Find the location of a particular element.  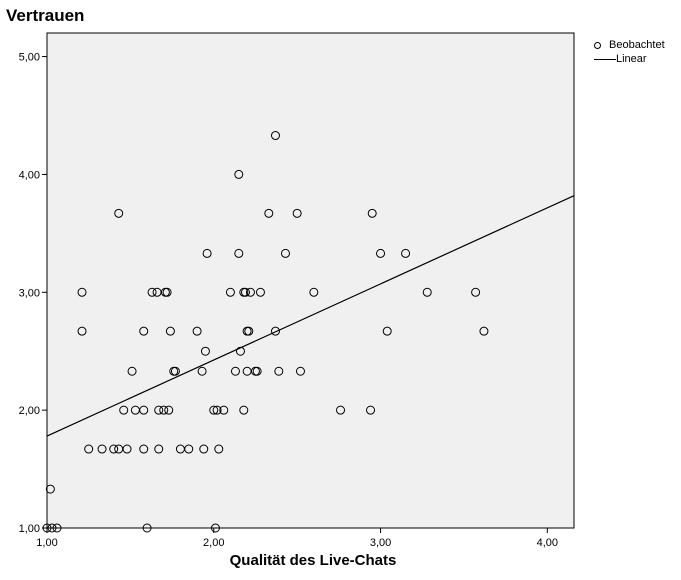

y-tick-label: 4,00 is located at coordinates (29, 175).